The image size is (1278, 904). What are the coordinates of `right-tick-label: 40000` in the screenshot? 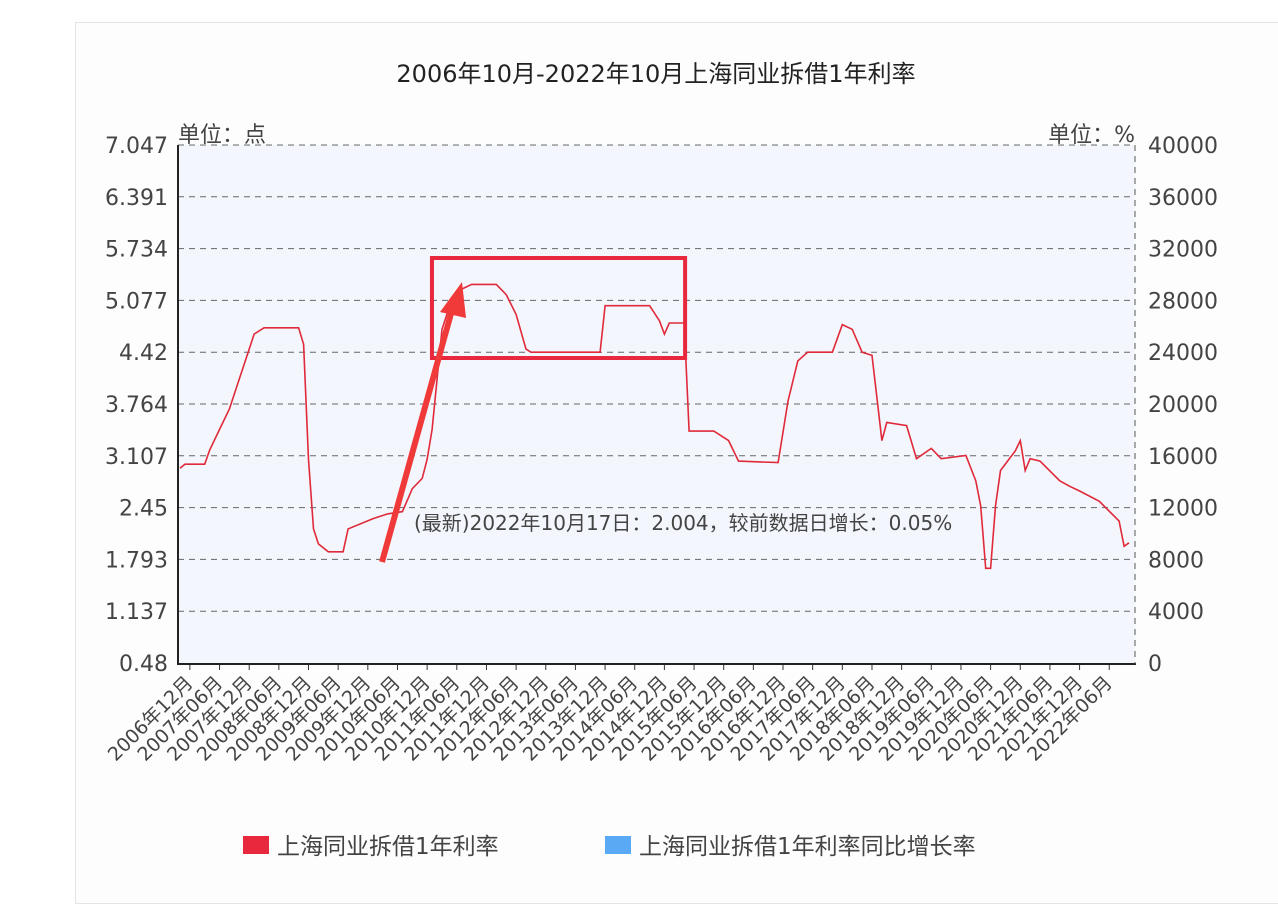 It's located at (1183, 146).